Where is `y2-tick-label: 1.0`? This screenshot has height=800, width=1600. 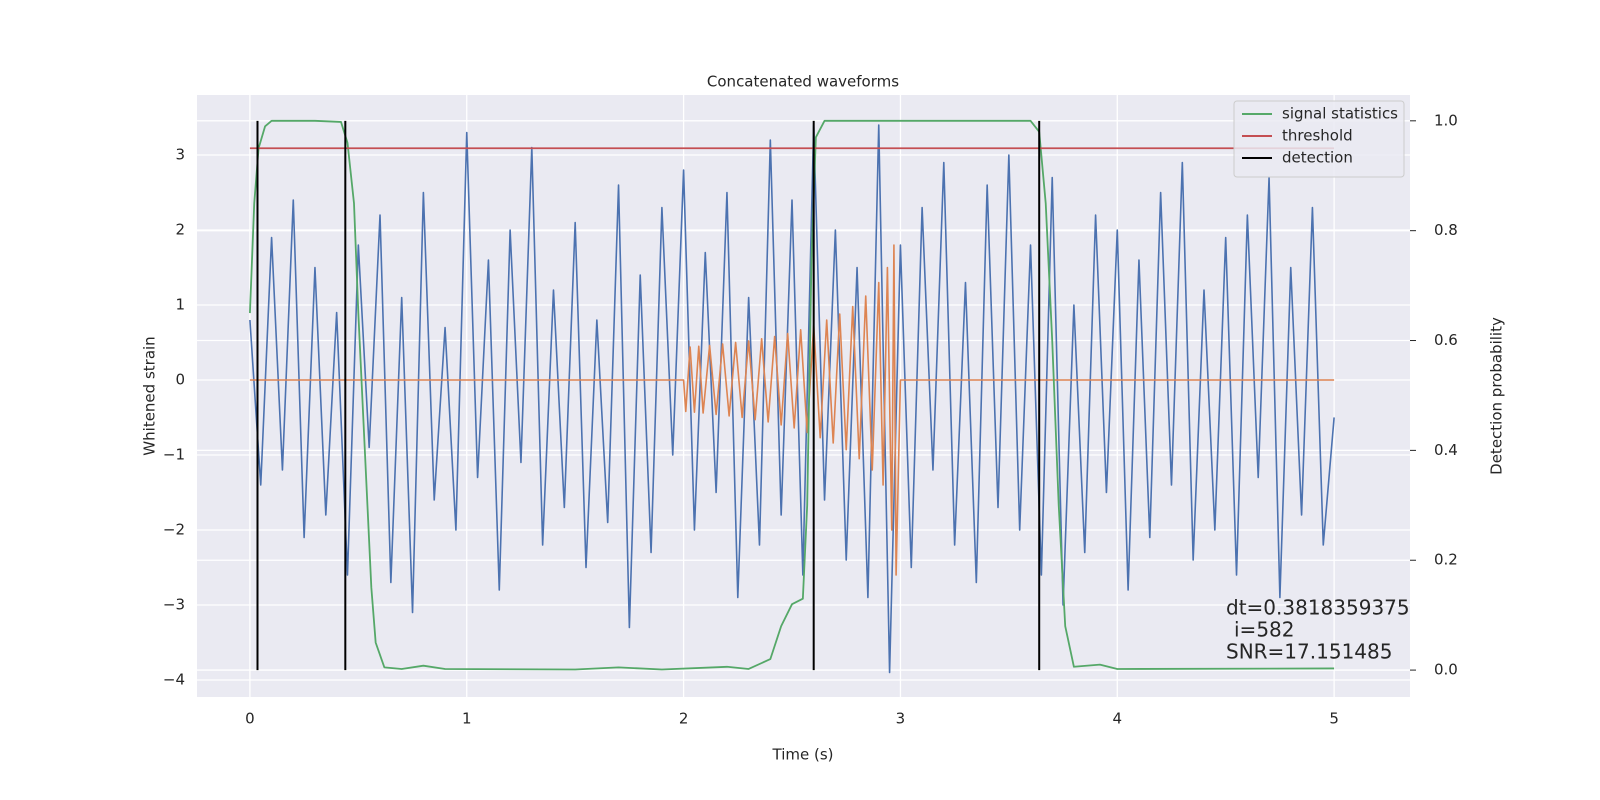 y2-tick-label: 1.0 is located at coordinates (1446, 120).